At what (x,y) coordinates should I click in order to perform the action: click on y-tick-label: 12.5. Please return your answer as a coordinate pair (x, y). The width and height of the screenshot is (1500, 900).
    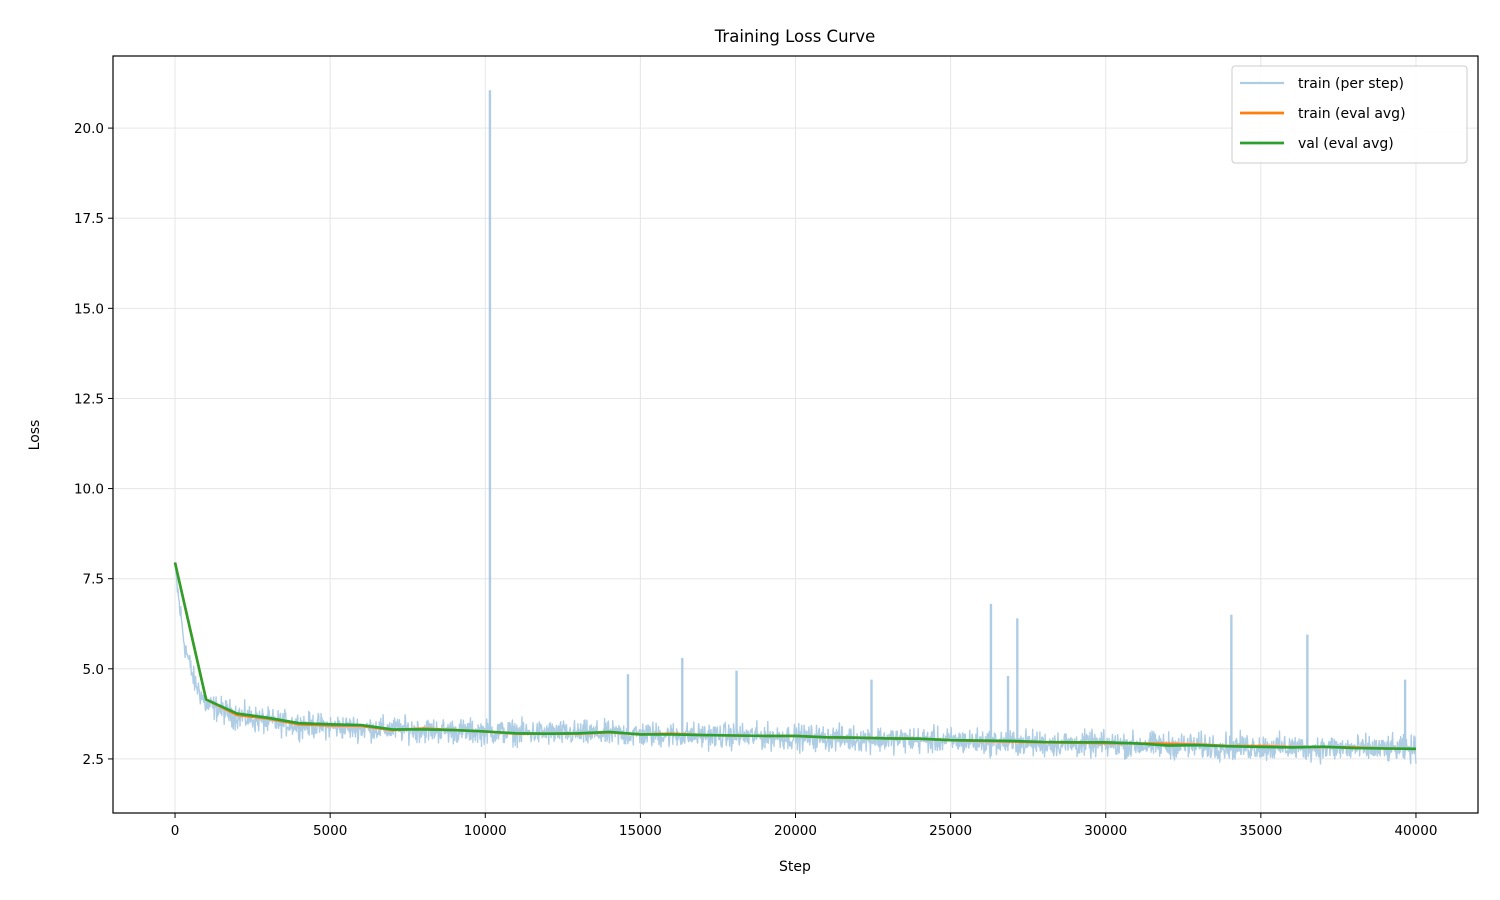
    Looking at the image, I should click on (89, 399).